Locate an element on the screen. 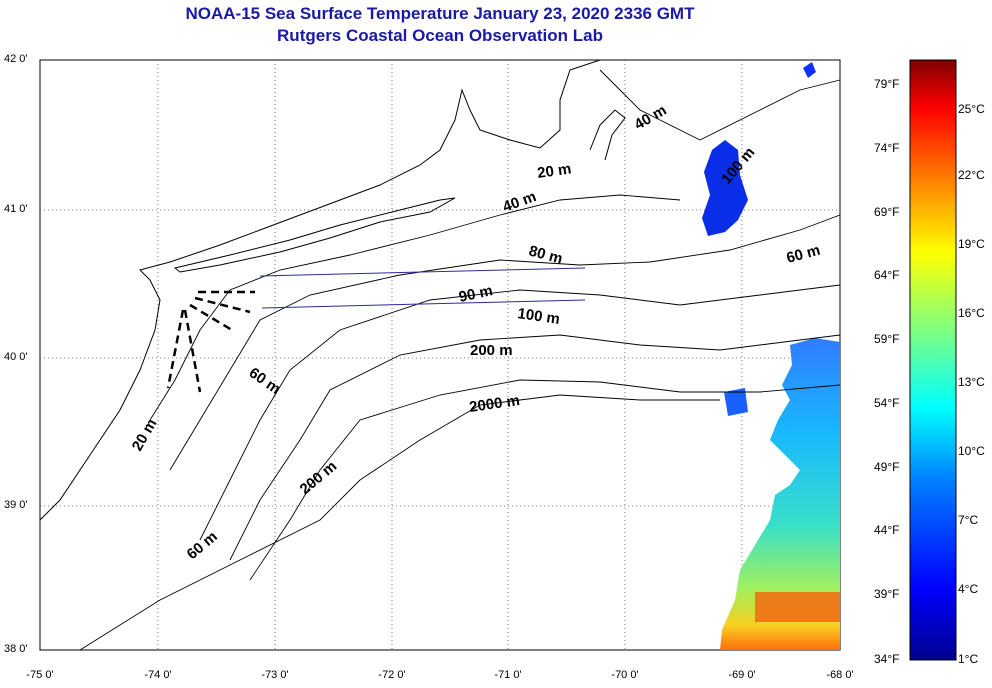  x-tick-label: -69 0' is located at coordinates (742, 675).